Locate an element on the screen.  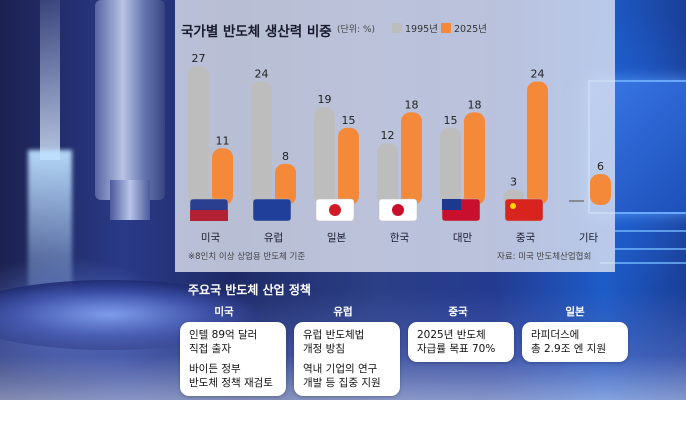
category-label: 한국 is located at coordinates (400, 238).